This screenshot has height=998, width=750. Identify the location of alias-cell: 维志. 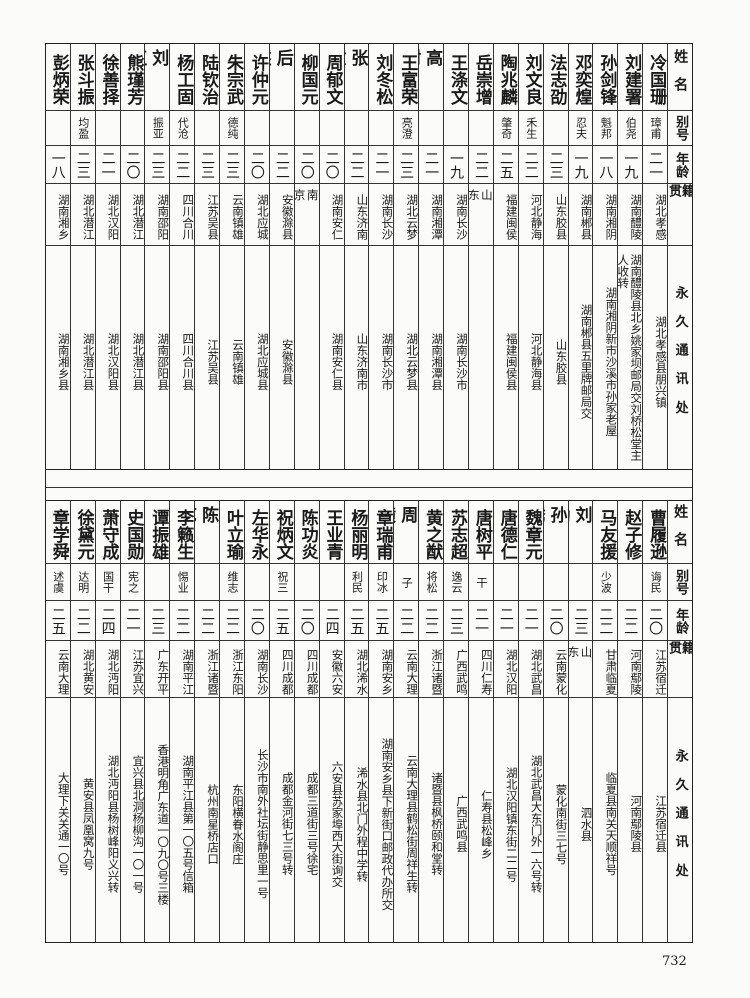
(232, 582).